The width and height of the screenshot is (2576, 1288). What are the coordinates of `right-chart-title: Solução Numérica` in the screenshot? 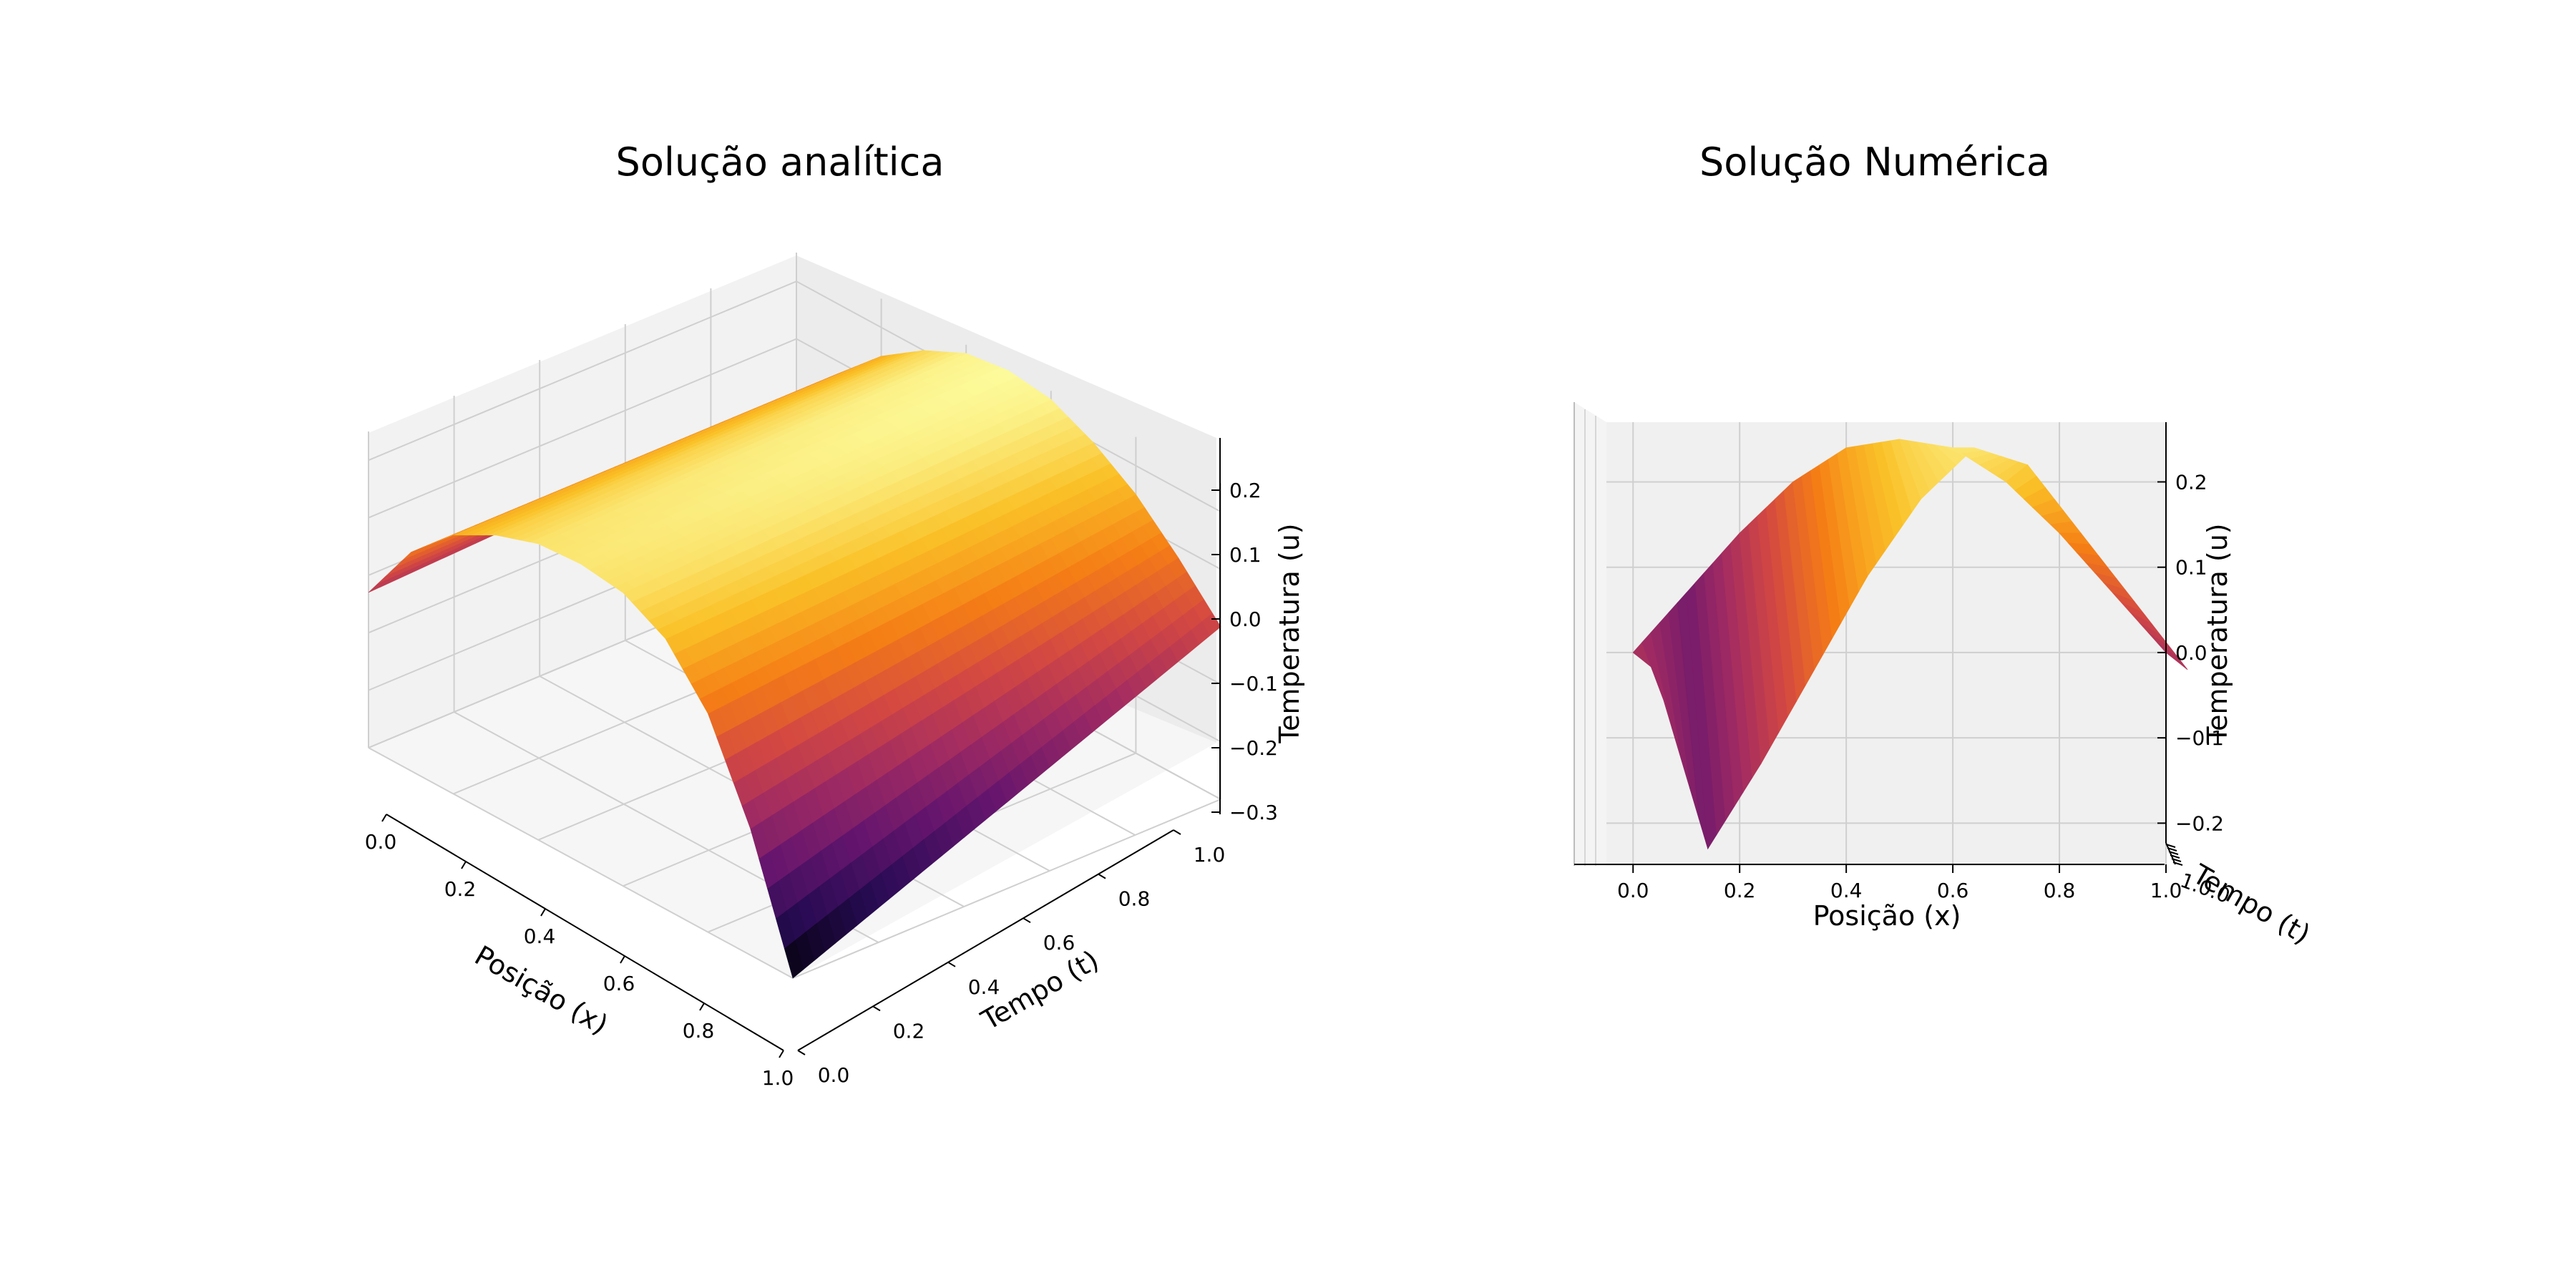 It's located at (1874, 162).